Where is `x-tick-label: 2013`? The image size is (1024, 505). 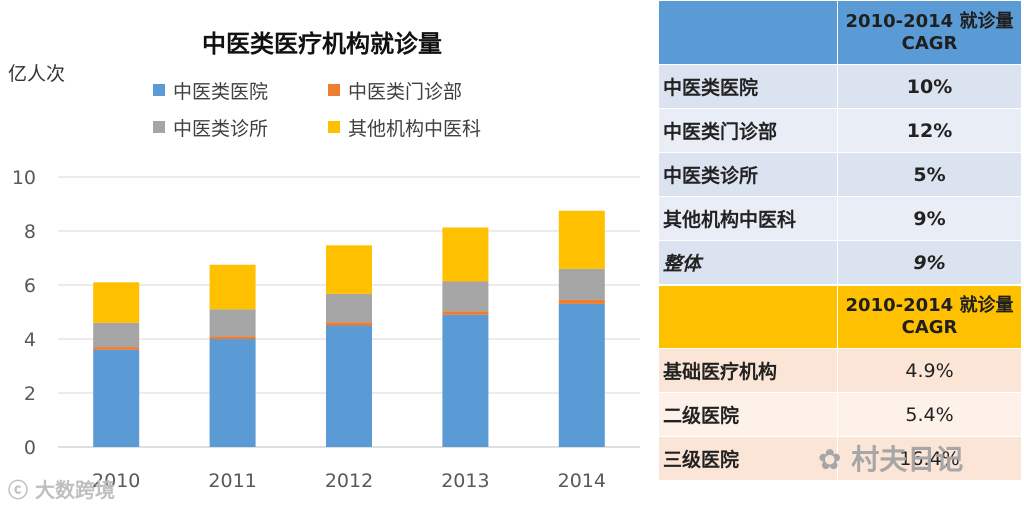
x-tick-label: 2013 is located at coordinates (465, 481).